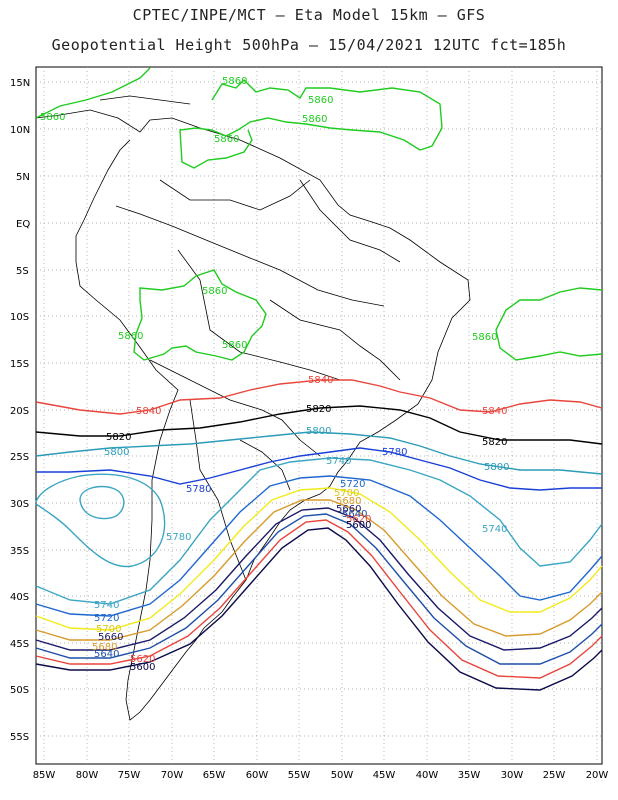  What do you see at coordinates (384, 775) in the screenshot?
I see `lon-label: 45W` at bounding box center [384, 775].